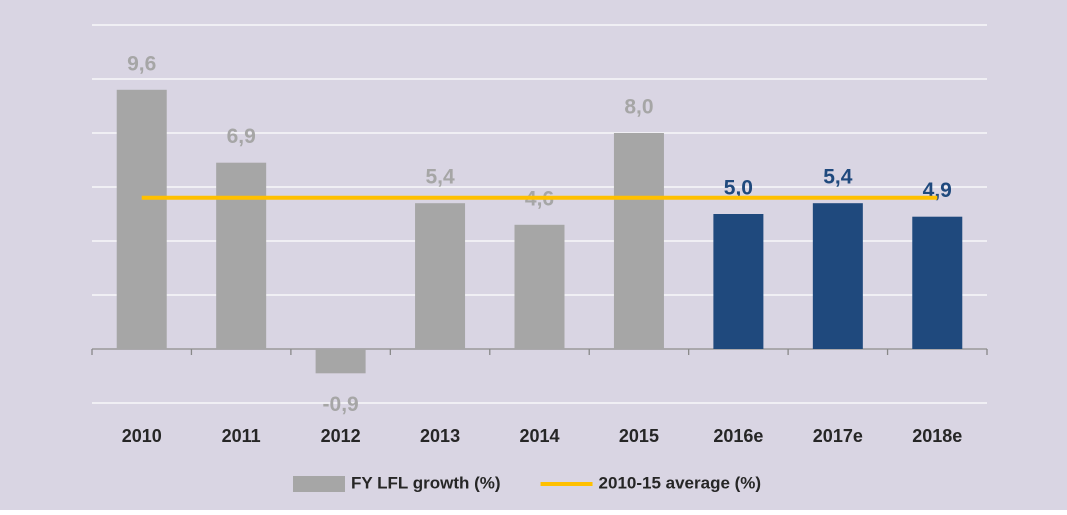 Image resolution: width=1067 pixels, height=515 pixels. What do you see at coordinates (241, 136) in the screenshot?
I see `value-label: 6,9` at bounding box center [241, 136].